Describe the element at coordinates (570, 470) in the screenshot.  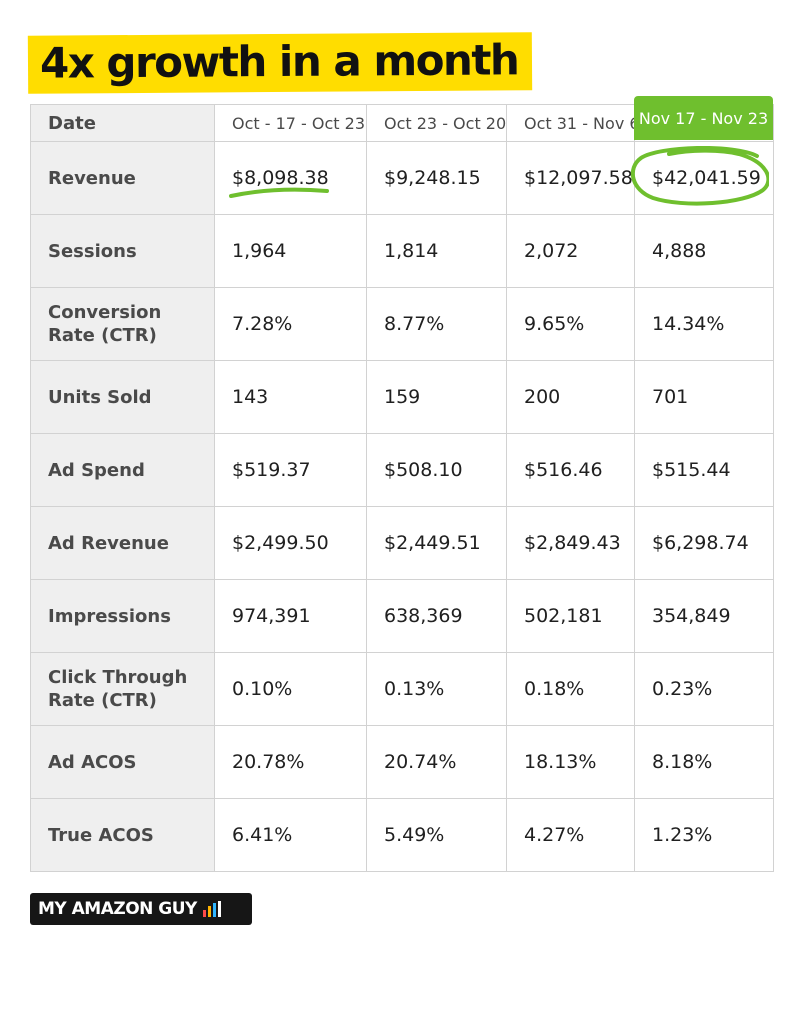
I see `table-cell: $516.46` at that location.